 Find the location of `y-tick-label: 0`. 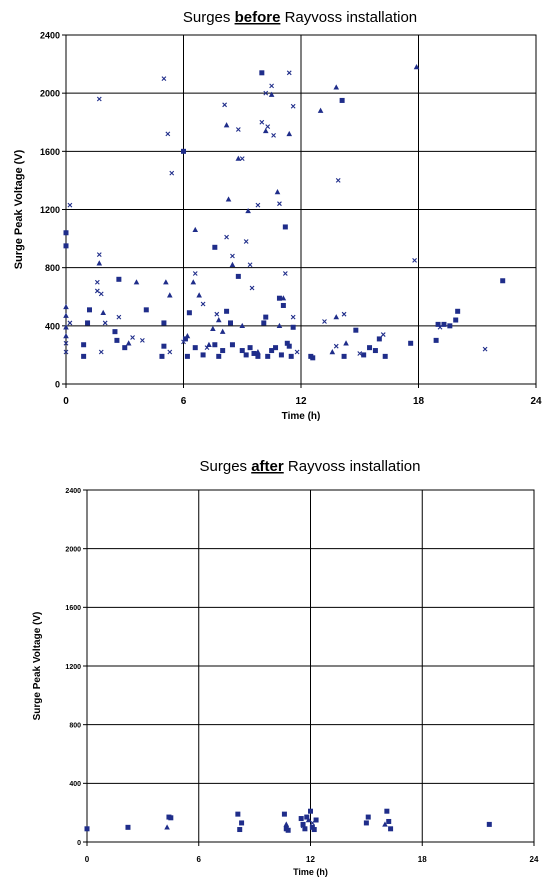

y-tick-label: 0 is located at coordinates (57, 385).